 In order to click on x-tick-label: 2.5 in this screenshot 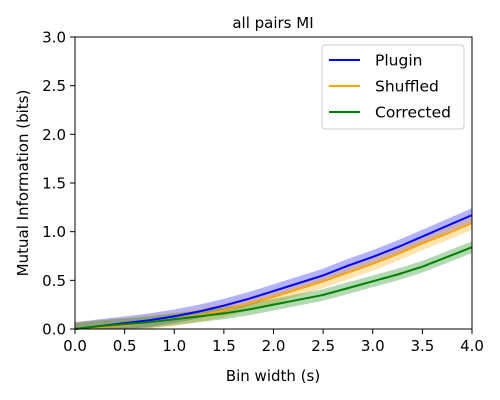, I will do `click(323, 346)`.